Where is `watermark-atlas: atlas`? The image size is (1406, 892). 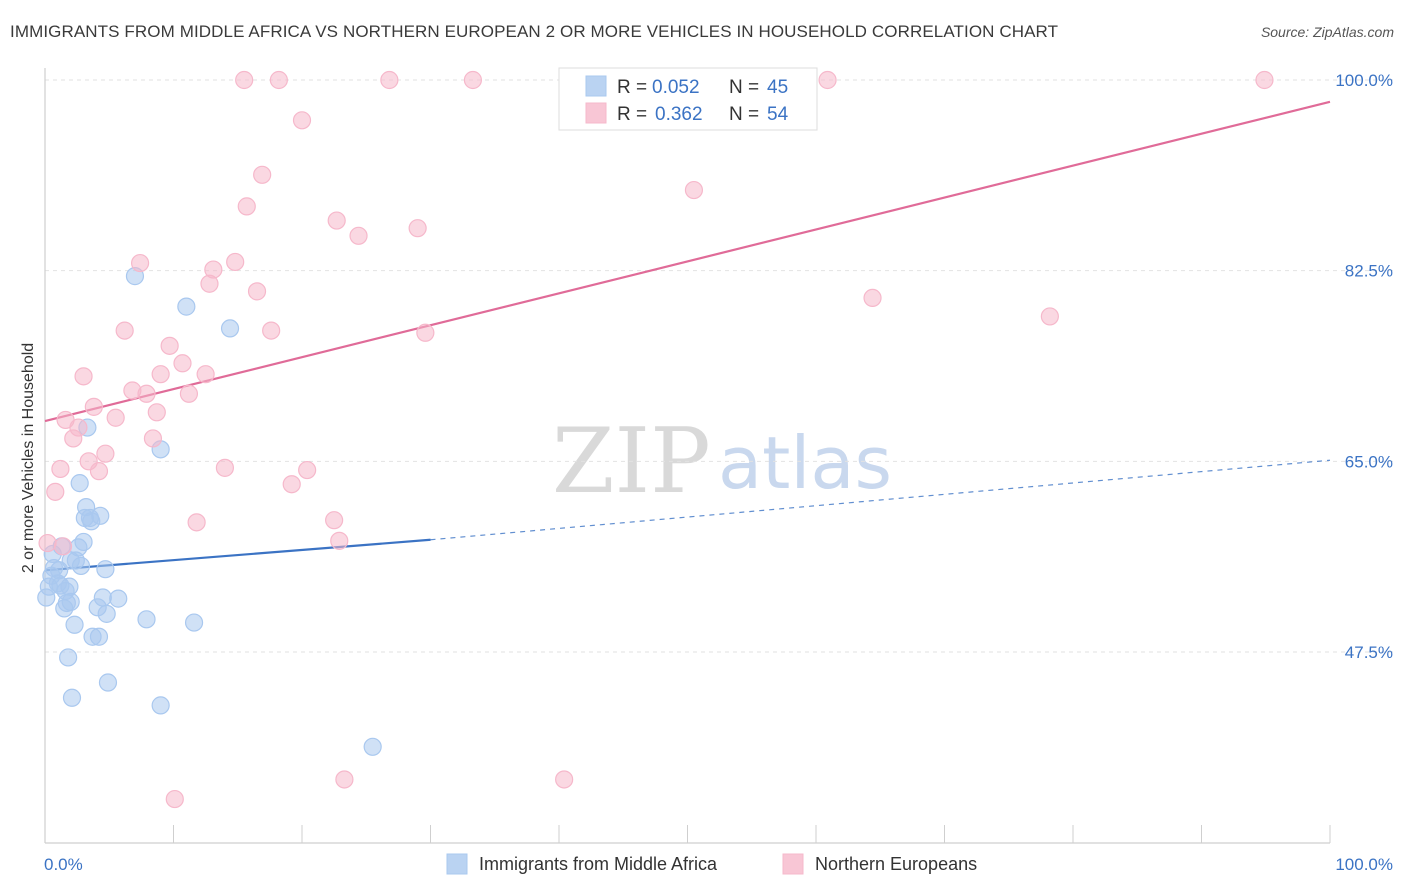
watermark-atlas: atlas is located at coordinates (805, 463).